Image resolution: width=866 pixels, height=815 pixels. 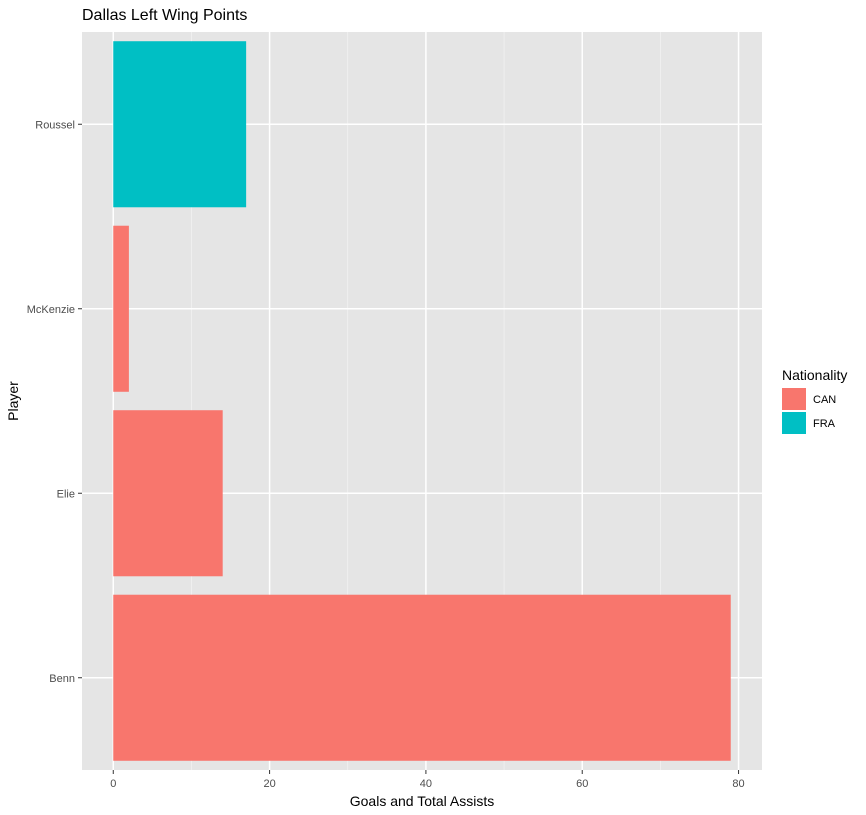 What do you see at coordinates (164, 15) in the screenshot?
I see `chart-title: Dallas Left Wing Points` at bounding box center [164, 15].